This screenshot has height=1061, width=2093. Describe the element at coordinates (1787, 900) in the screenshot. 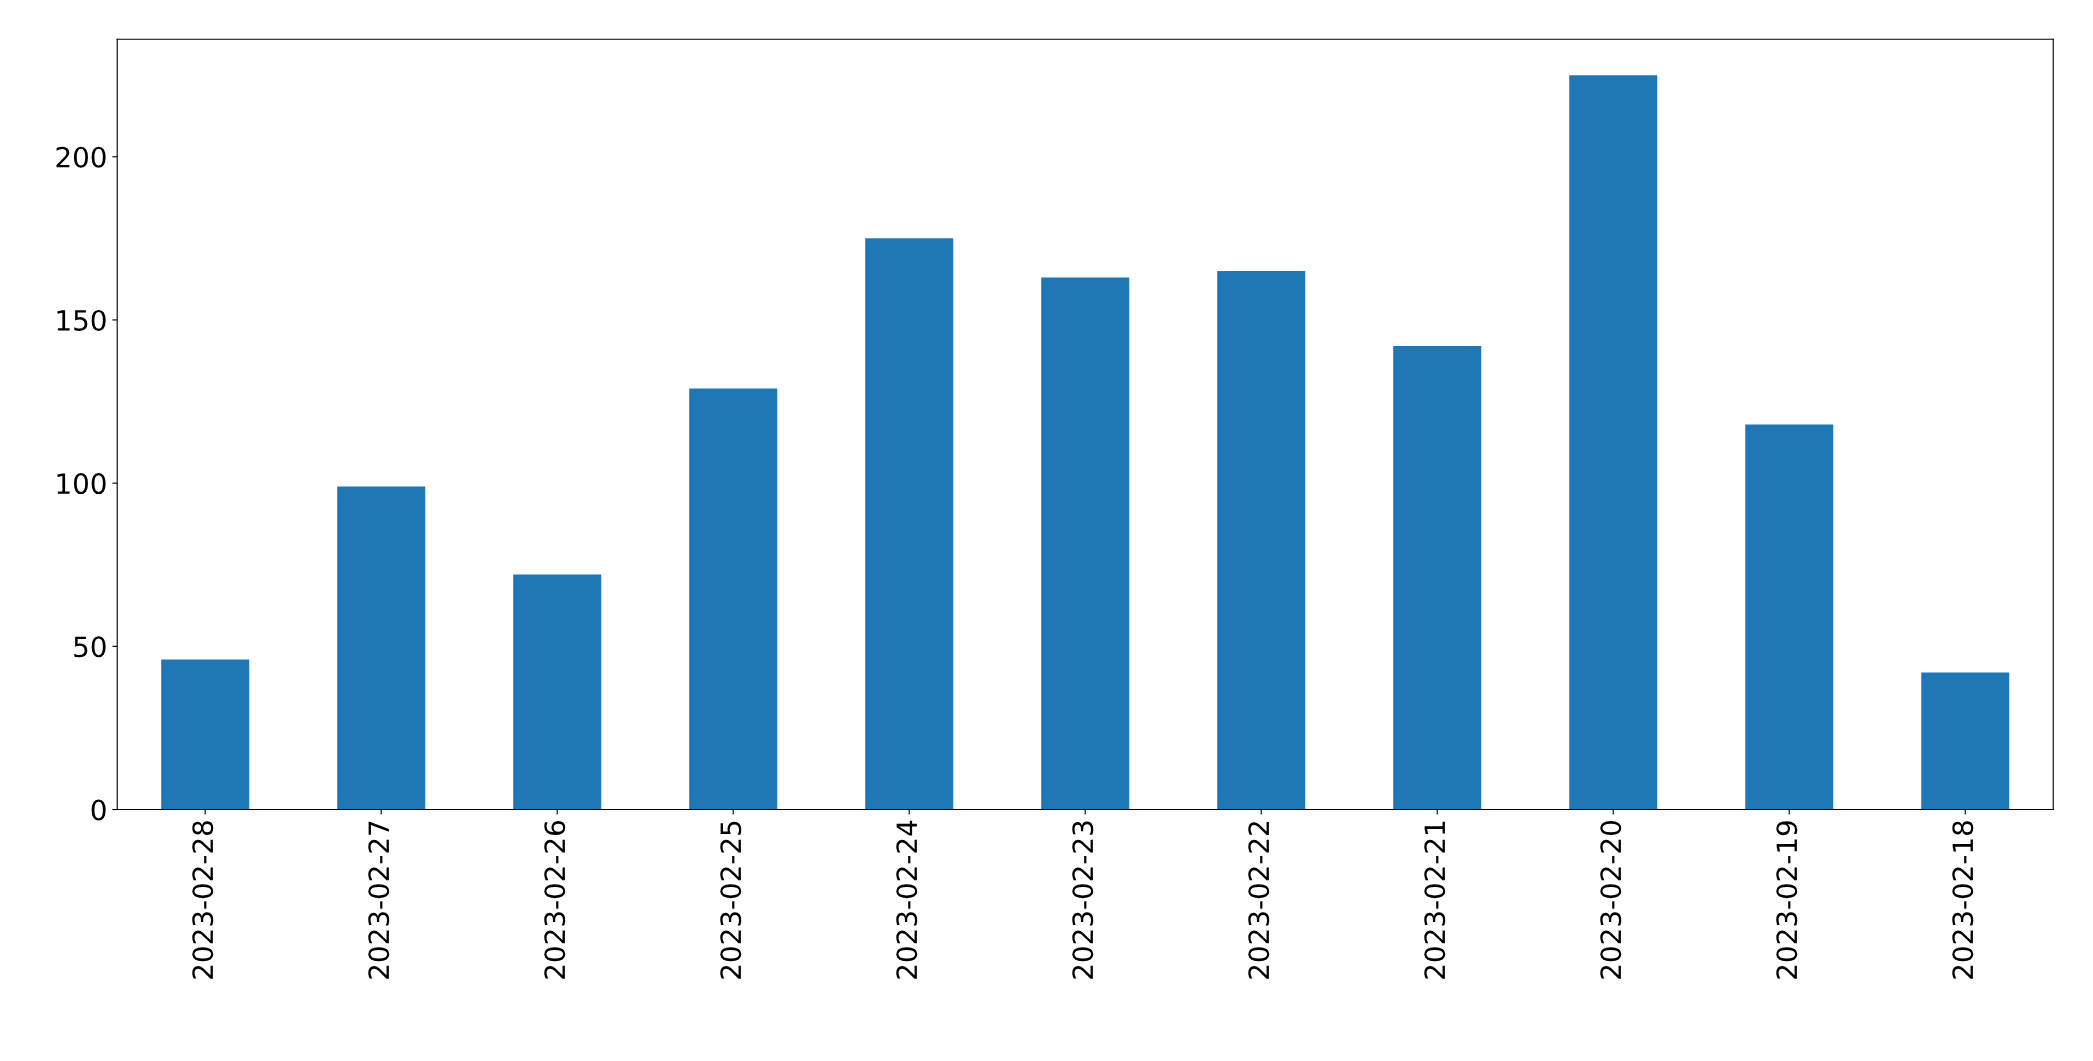

I see `x-tick-label: 2023-02-19` at that location.